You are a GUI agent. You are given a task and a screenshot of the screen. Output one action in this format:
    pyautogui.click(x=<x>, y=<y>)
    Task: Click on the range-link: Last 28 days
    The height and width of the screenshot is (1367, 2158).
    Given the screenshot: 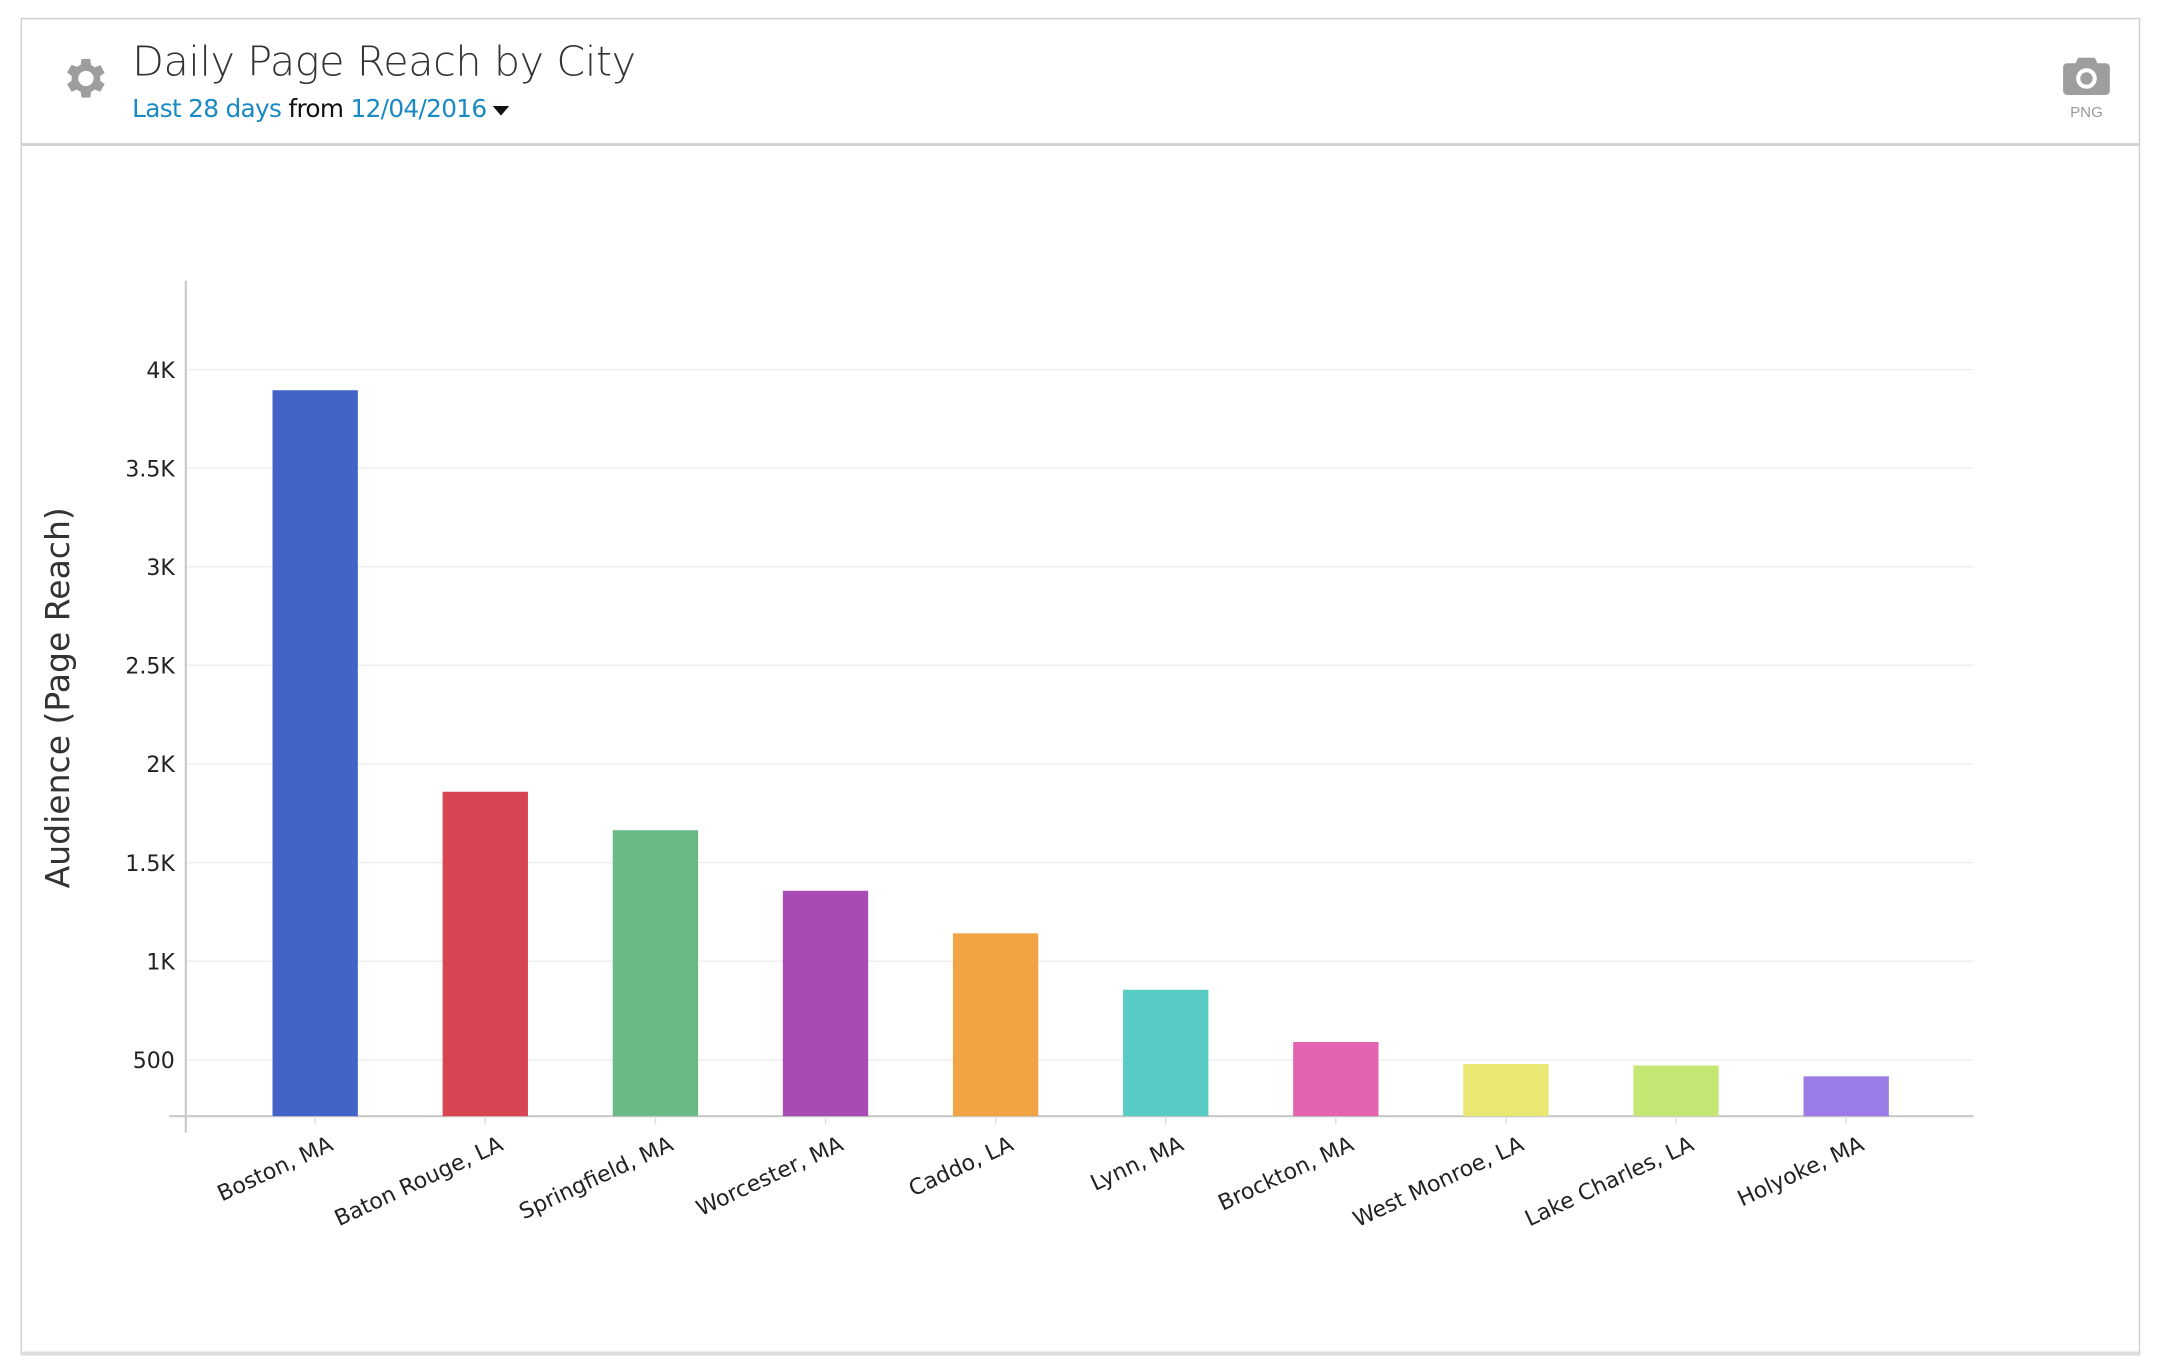 What is the action you would take?
    pyautogui.click(x=207, y=109)
    